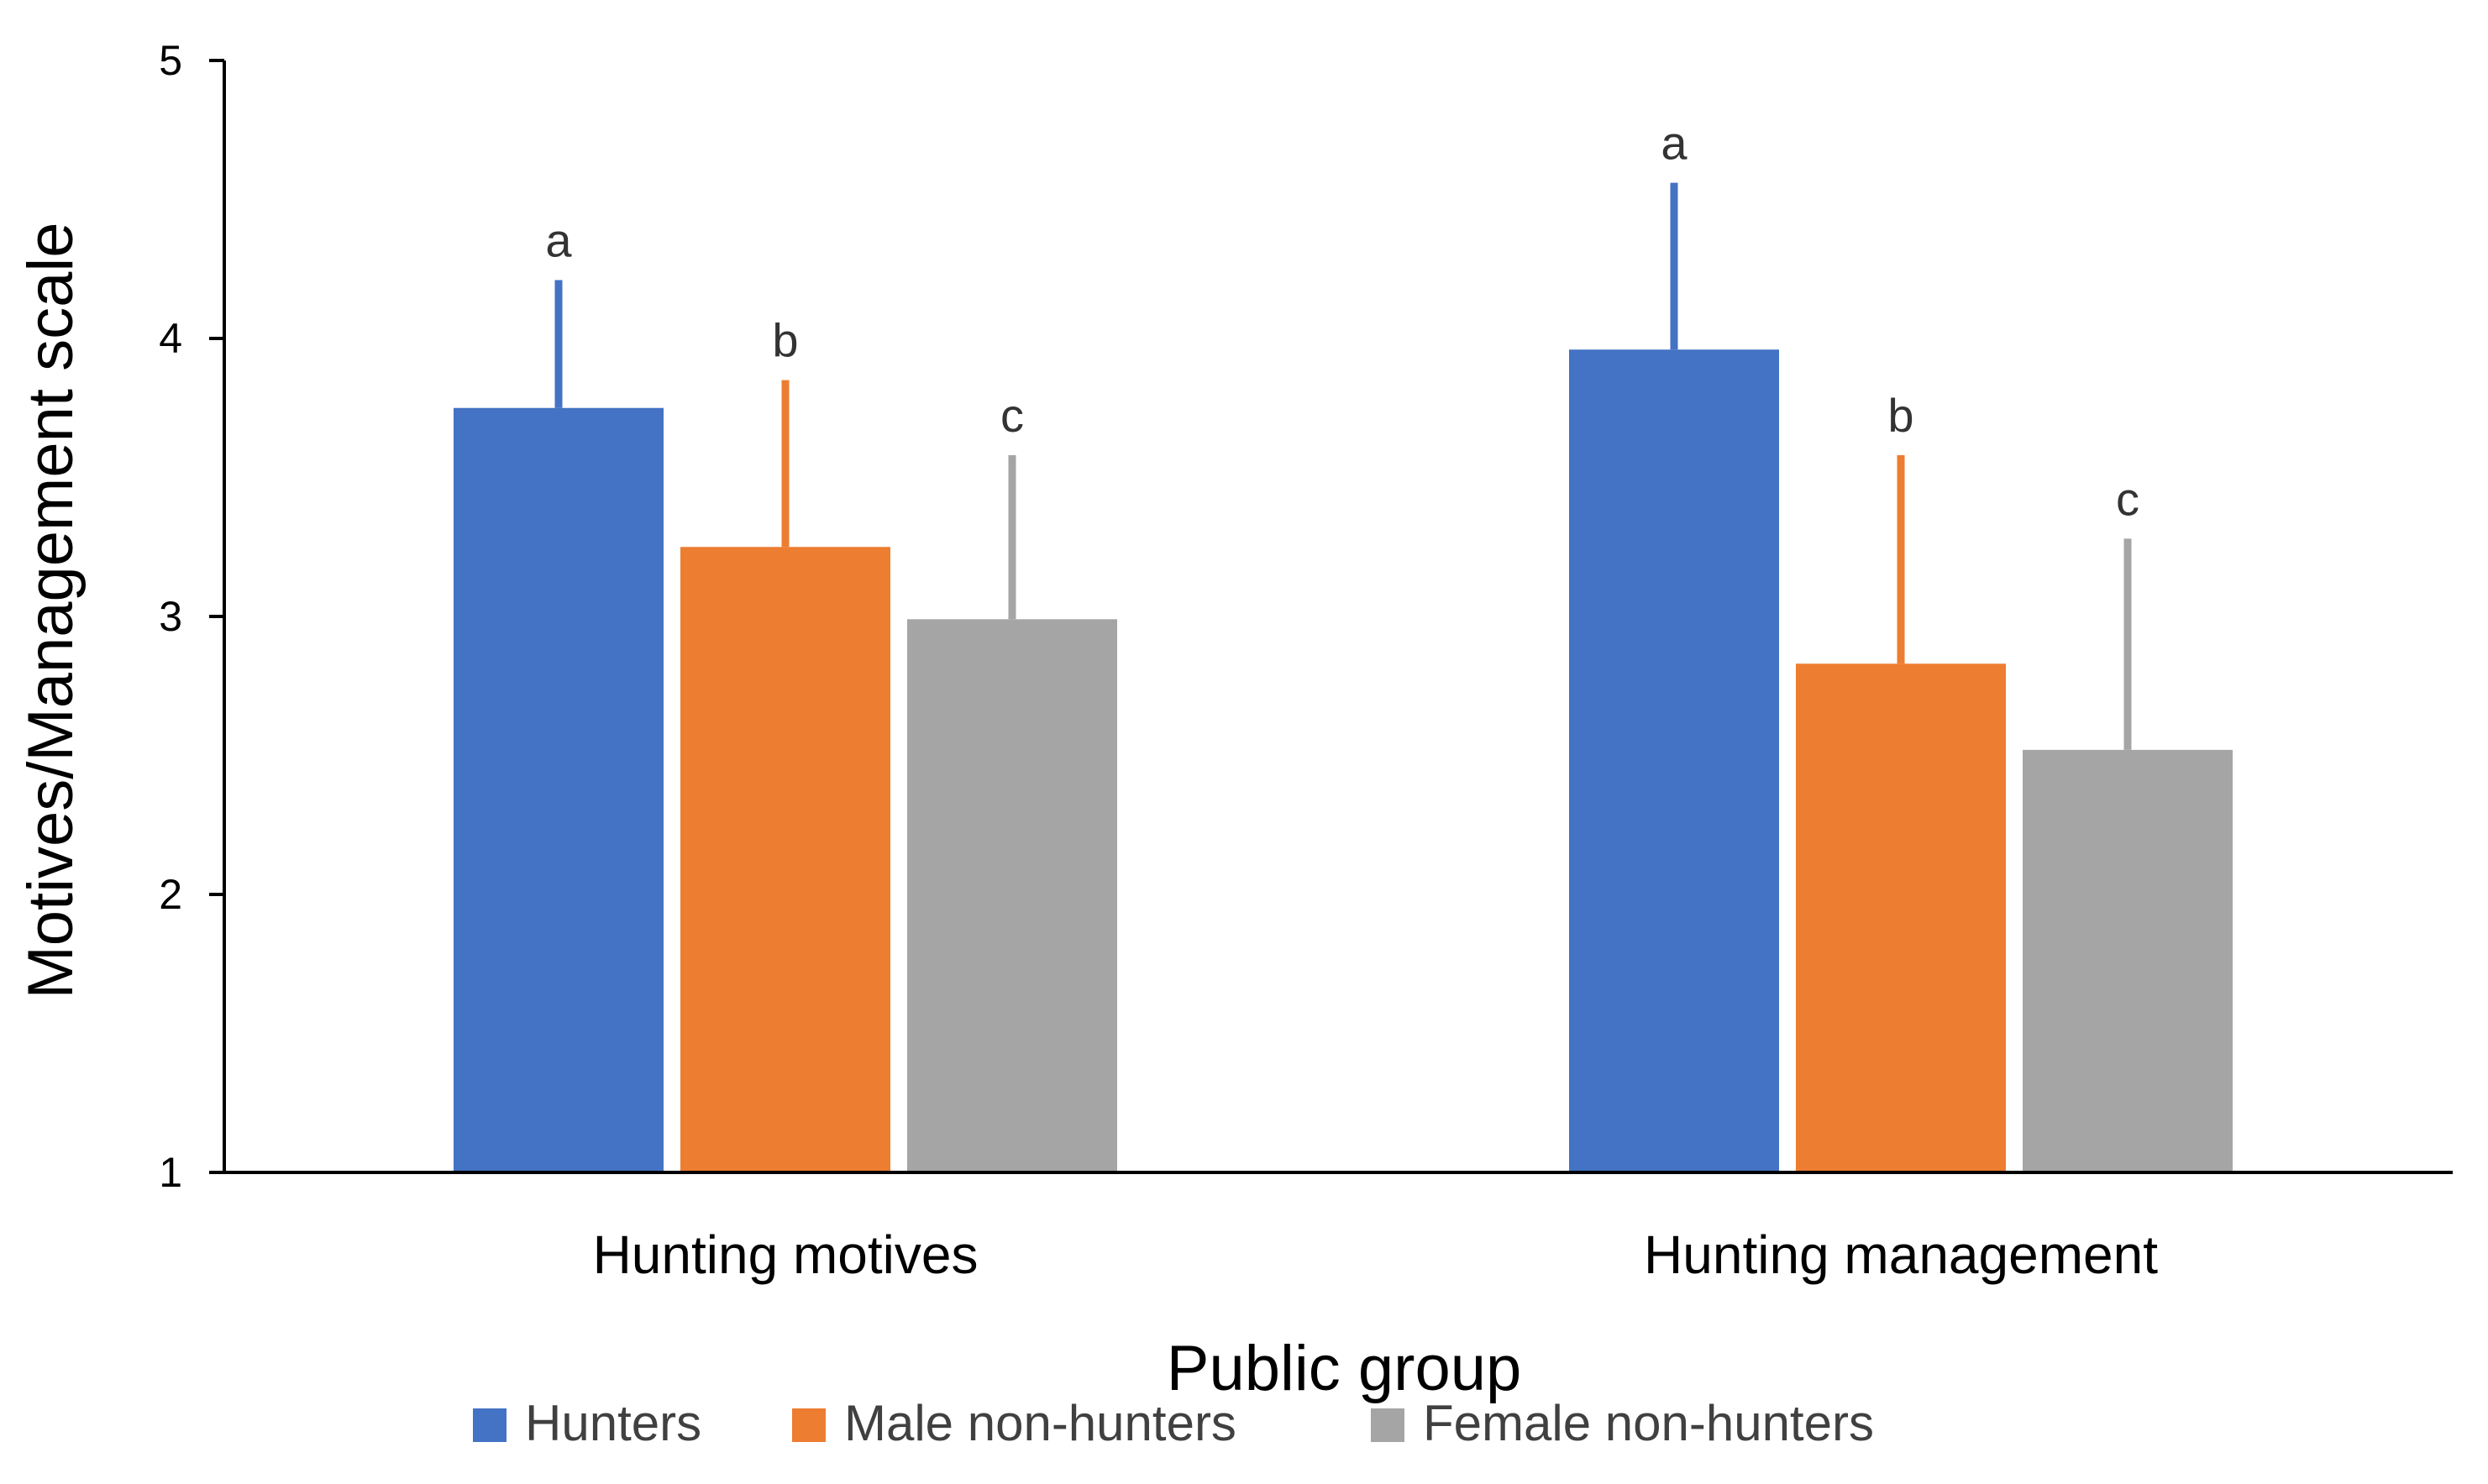 The height and width of the screenshot is (1484, 2488). Describe the element at coordinates (170, 339) in the screenshot. I see `y-tick-label: 4` at that location.